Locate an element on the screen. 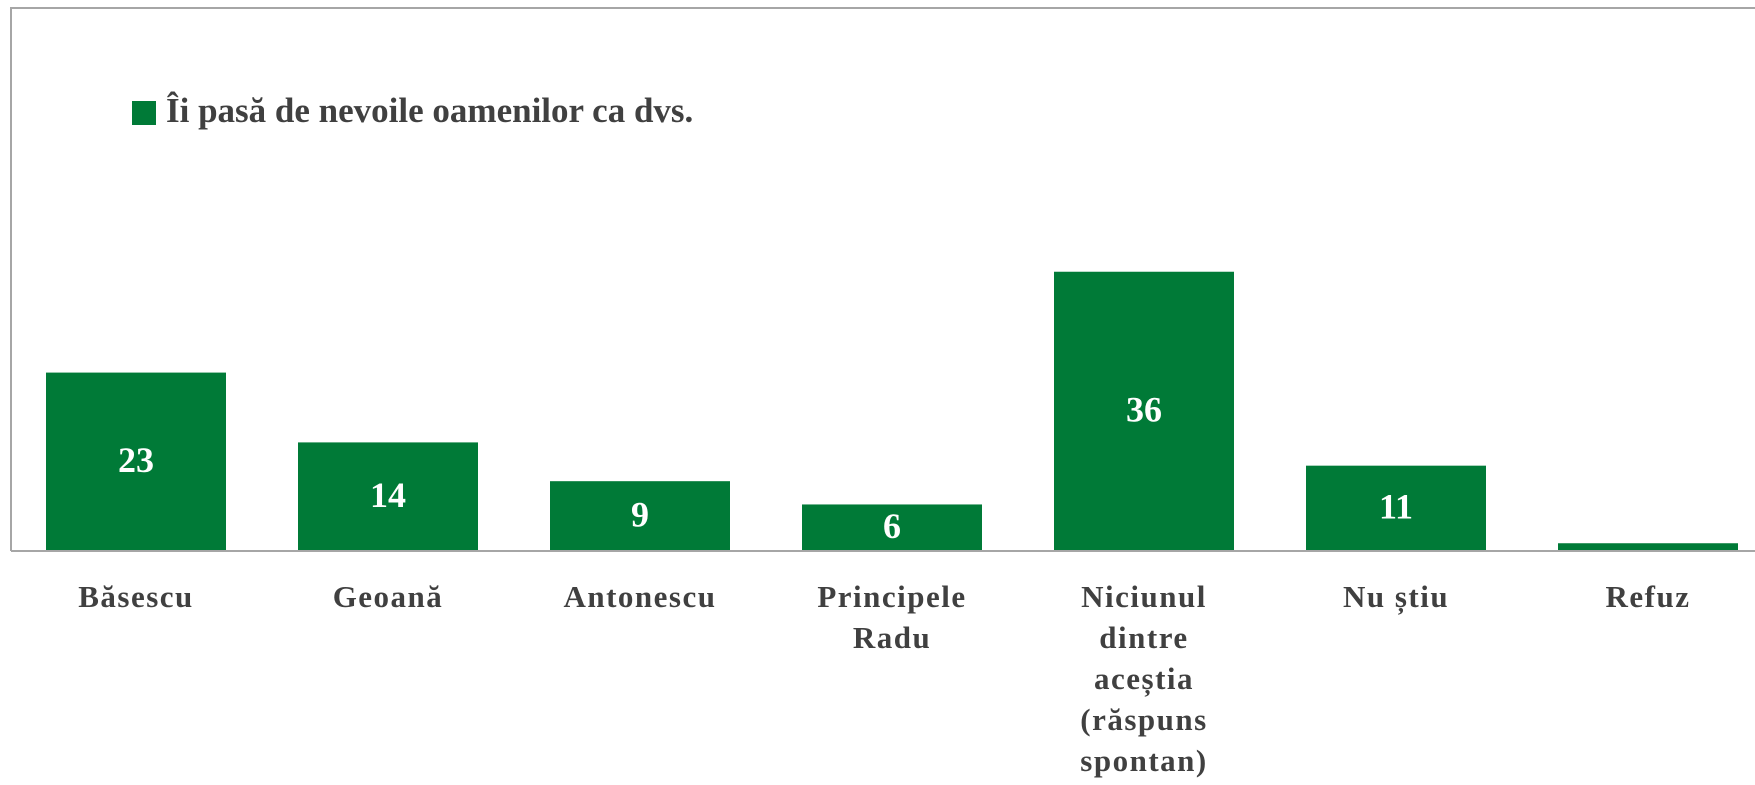 Image resolution: width=1755 pixels, height=785 pixels. data-label: 36 is located at coordinates (1144, 410).